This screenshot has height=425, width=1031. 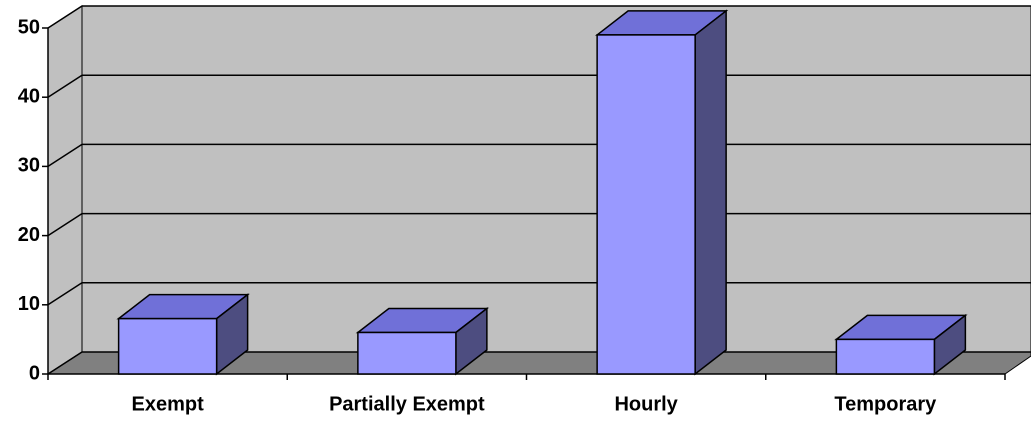 What do you see at coordinates (65, 190) in the screenshot?
I see `side-wall` at bounding box center [65, 190].